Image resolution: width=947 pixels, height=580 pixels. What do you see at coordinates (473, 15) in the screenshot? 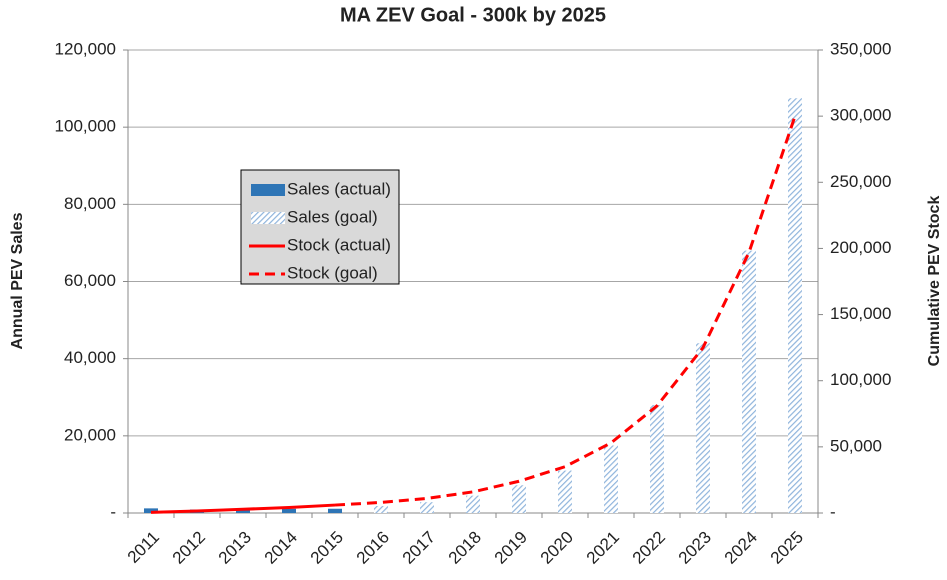
I see `chart-title: MA ZEV Goal - 300k by 2025` at bounding box center [473, 15].